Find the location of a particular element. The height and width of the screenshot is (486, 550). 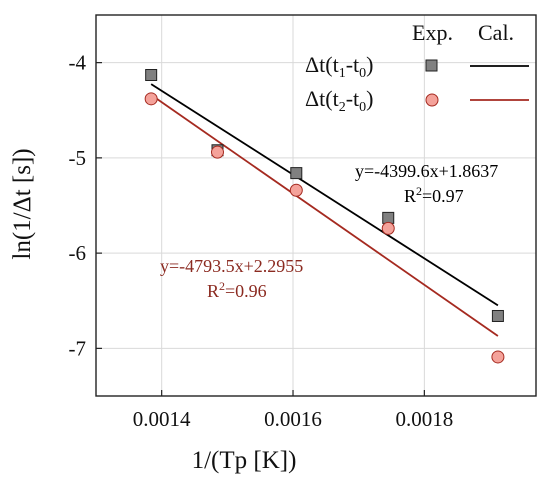

x-tick-label: 0.0018 is located at coordinates (424, 419).